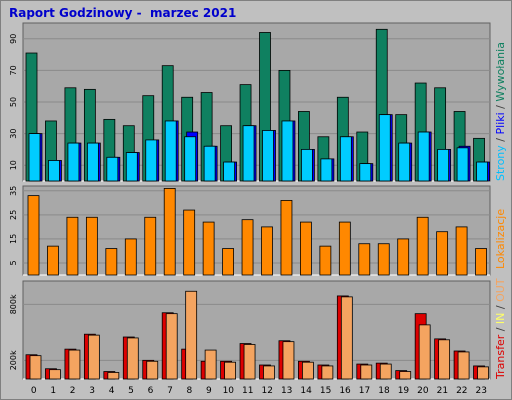  Describe the element at coordinates (247, 391) in the screenshot. I see `hour-label: 11` at that location.